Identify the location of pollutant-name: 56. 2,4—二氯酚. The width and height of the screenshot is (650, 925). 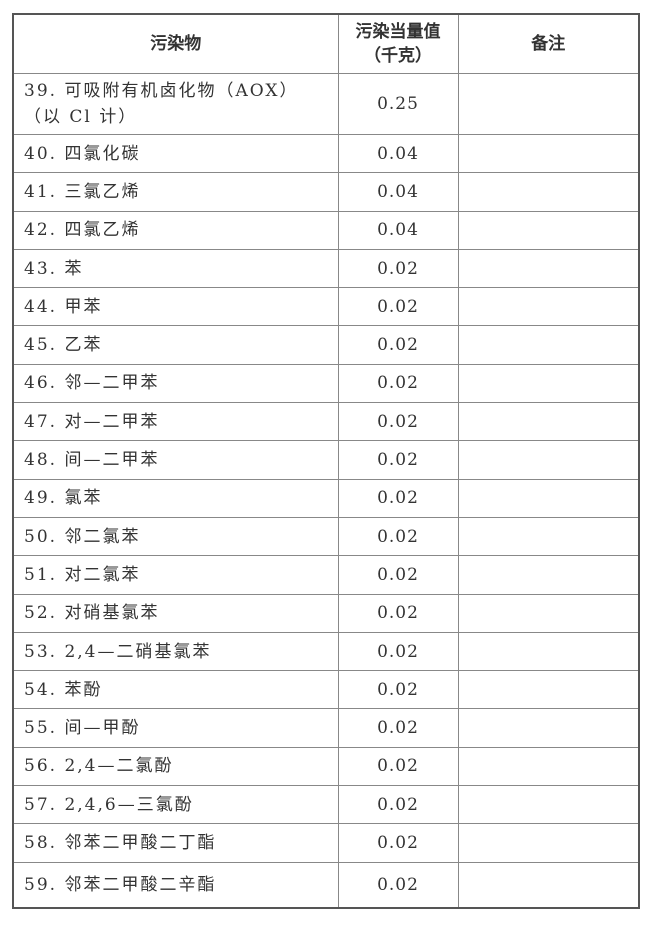
(175, 766).